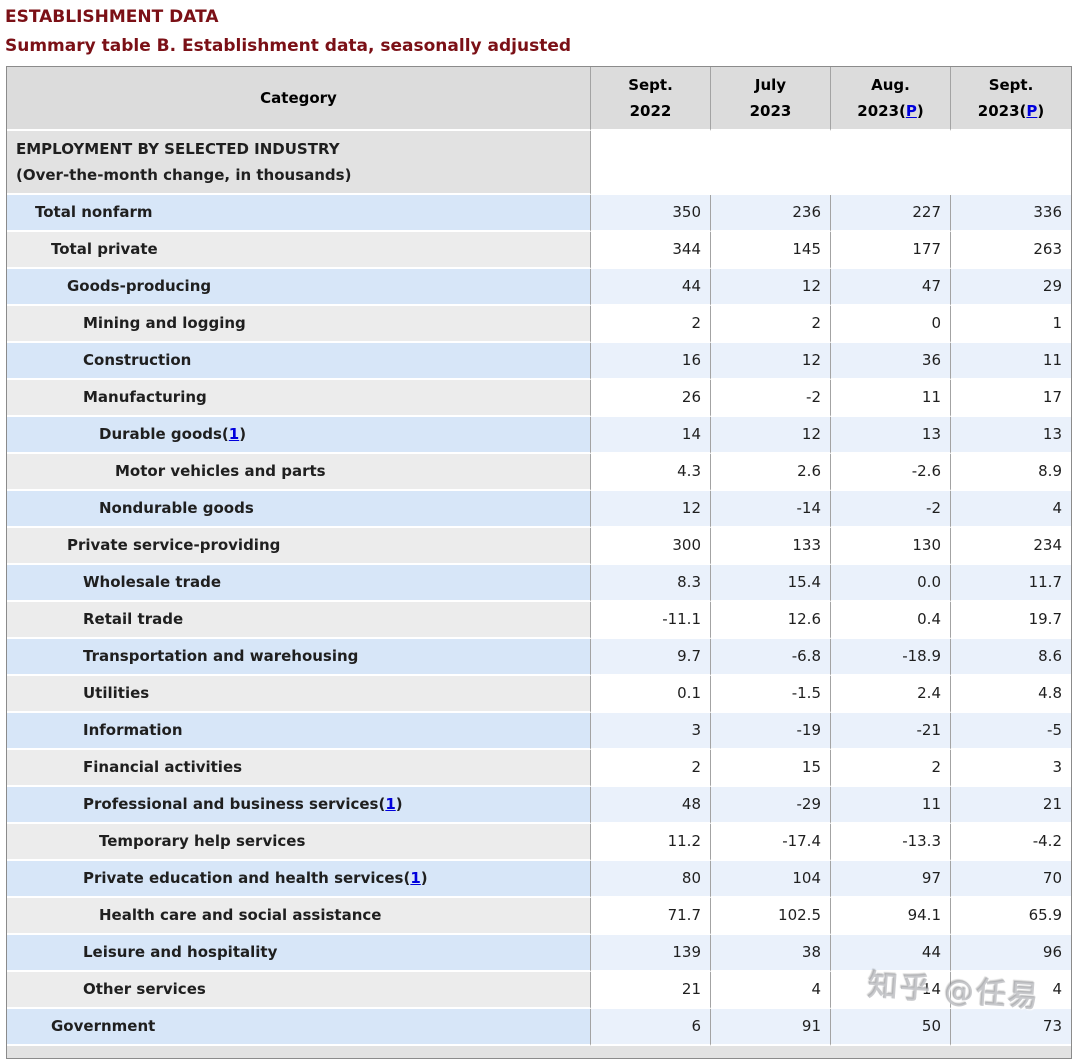 This screenshot has height=1059, width=1080. What do you see at coordinates (299, 842) in the screenshot?
I see `row-label: Temporary help services` at bounding box center [299, 842].